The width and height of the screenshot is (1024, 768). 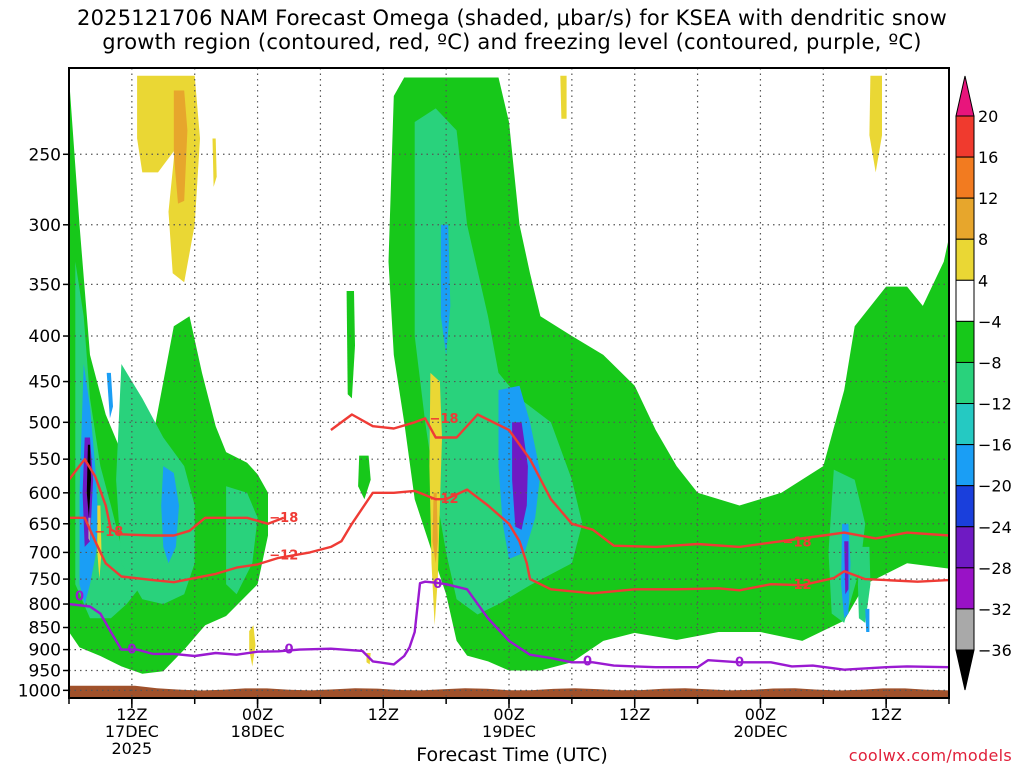 I want to click on dgz-minus18-label-1: −18, so click(x=283, y=518).